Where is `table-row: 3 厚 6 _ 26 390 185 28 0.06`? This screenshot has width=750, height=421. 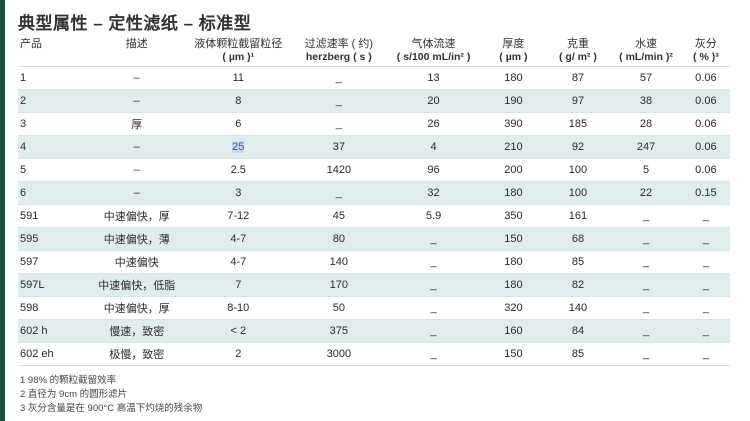 table-row: 3 厚 6 _ 26 390 185 28 0.06 is located at coordinates (374, 124).